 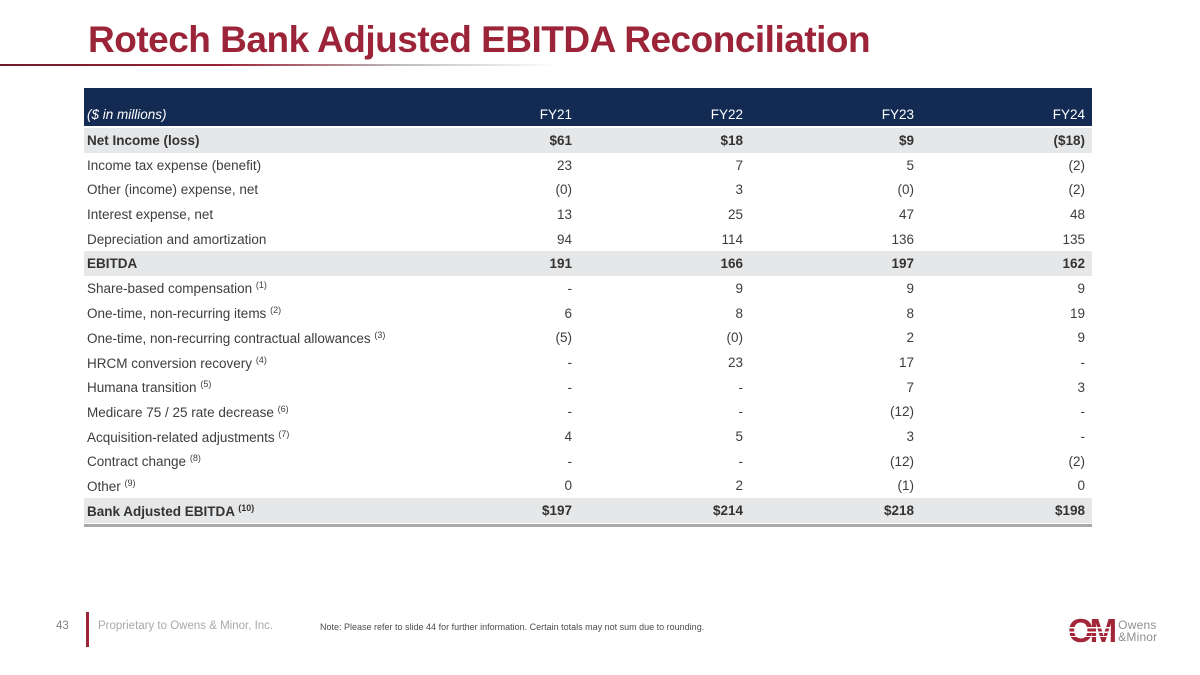 What do you see at coordinates (910, 313) in the screenshot?
I see `row-value: 8` at bounding box center [910, 313].